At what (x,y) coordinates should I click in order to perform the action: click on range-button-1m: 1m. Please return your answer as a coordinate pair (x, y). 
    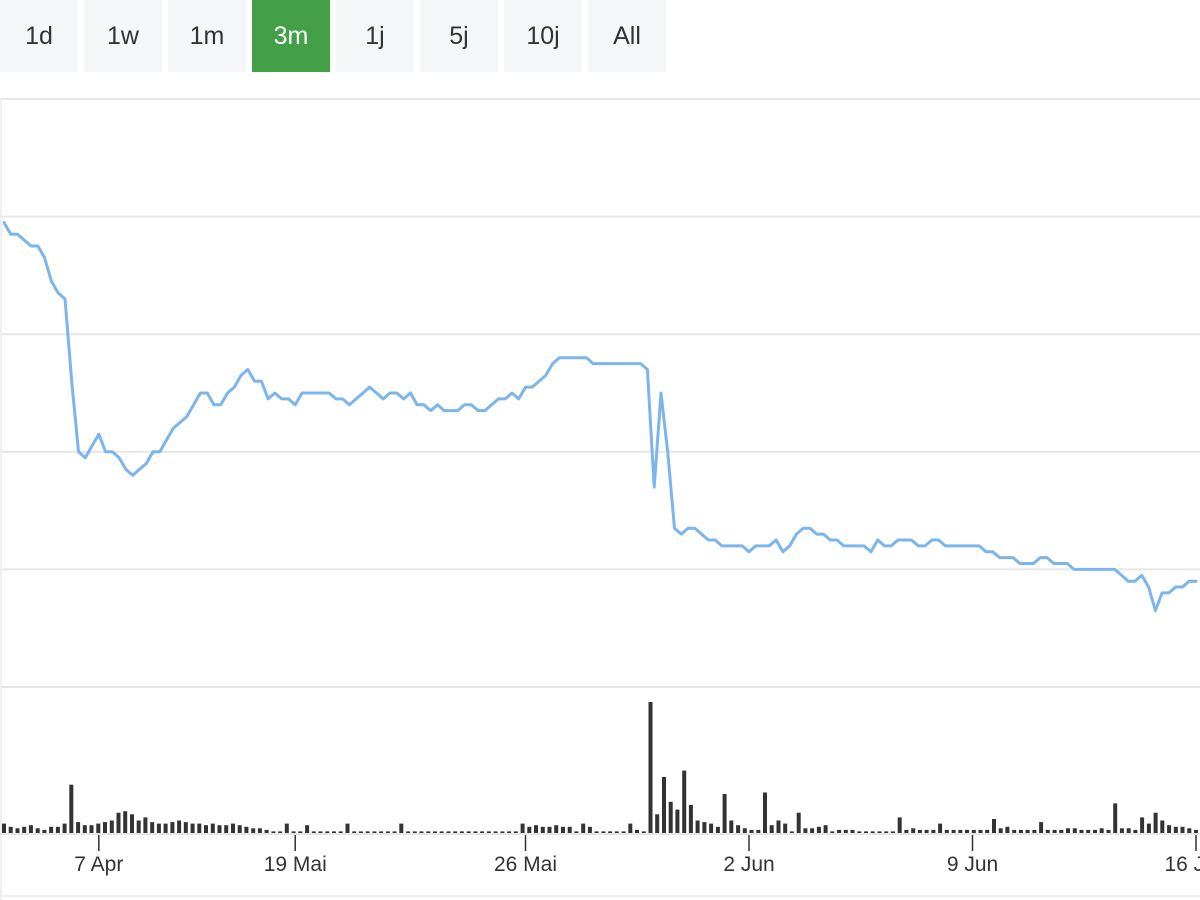
    Looking at the image, I should click on (207, 36).